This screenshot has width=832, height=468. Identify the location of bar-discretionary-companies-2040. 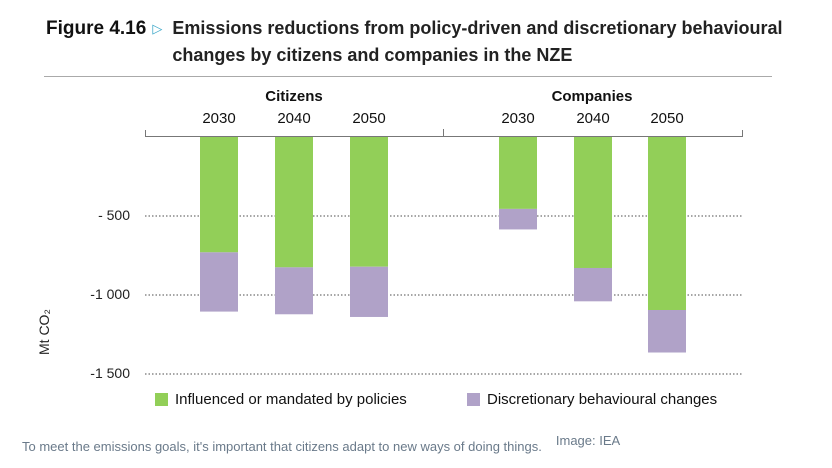
(593, 284).